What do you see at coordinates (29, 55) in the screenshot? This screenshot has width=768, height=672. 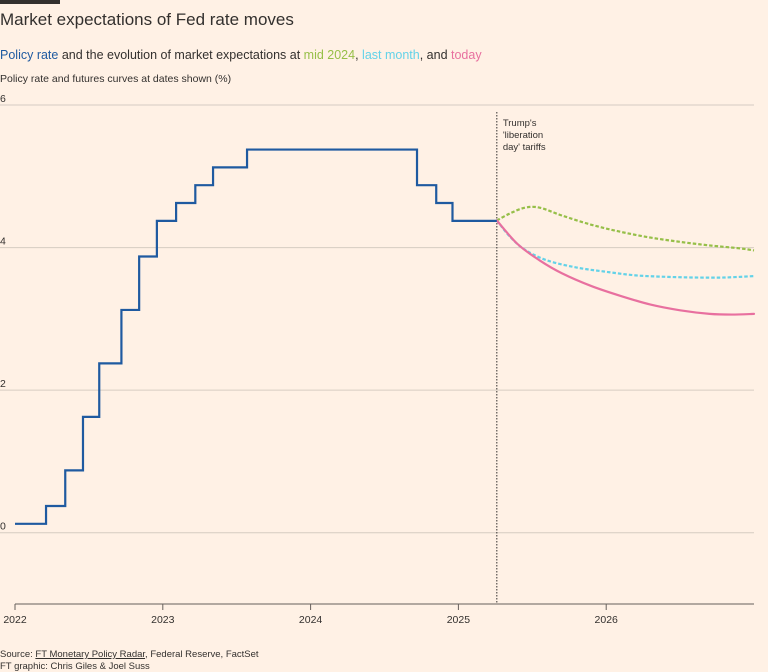 I see `subtitle-policy-rate: Policy rate` at bounding box center [29, 55].